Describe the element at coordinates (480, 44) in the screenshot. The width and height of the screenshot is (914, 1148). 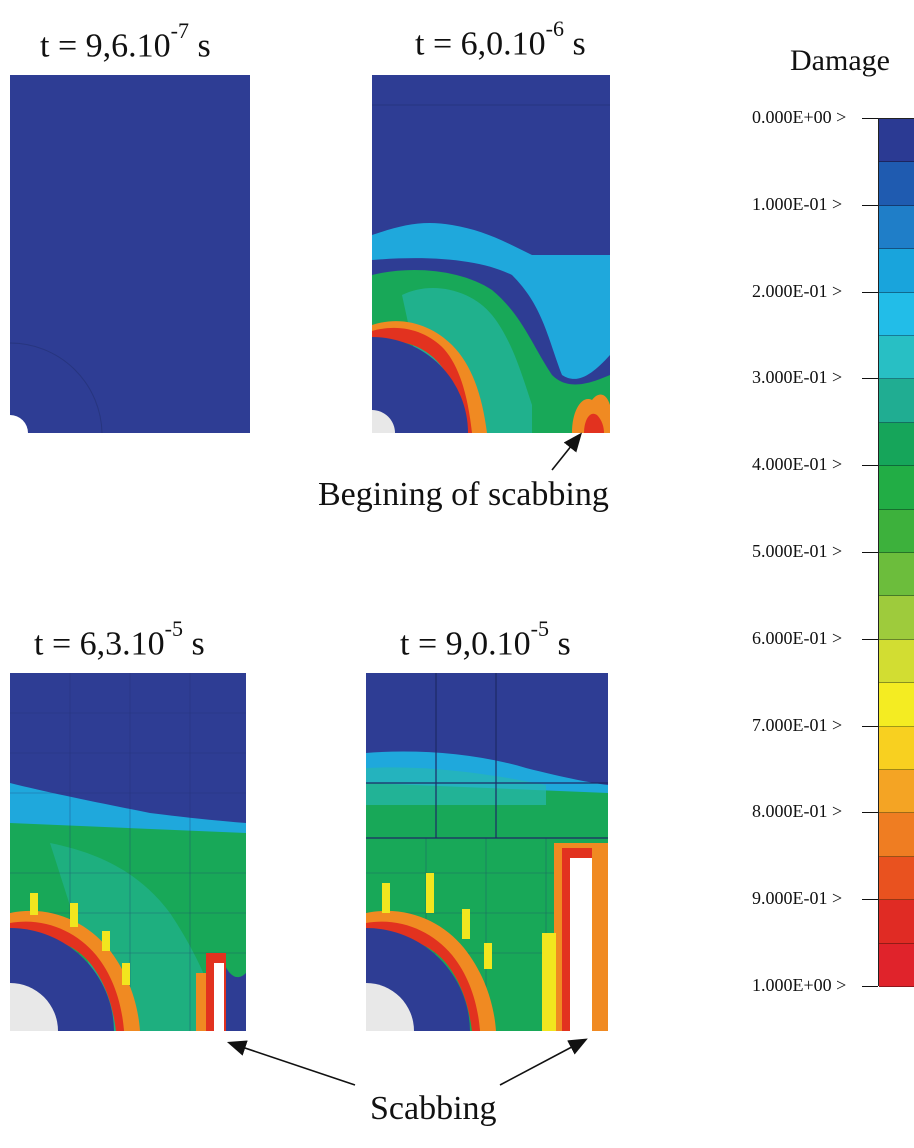
I see `time-base: t = 6,0.10` at that location.